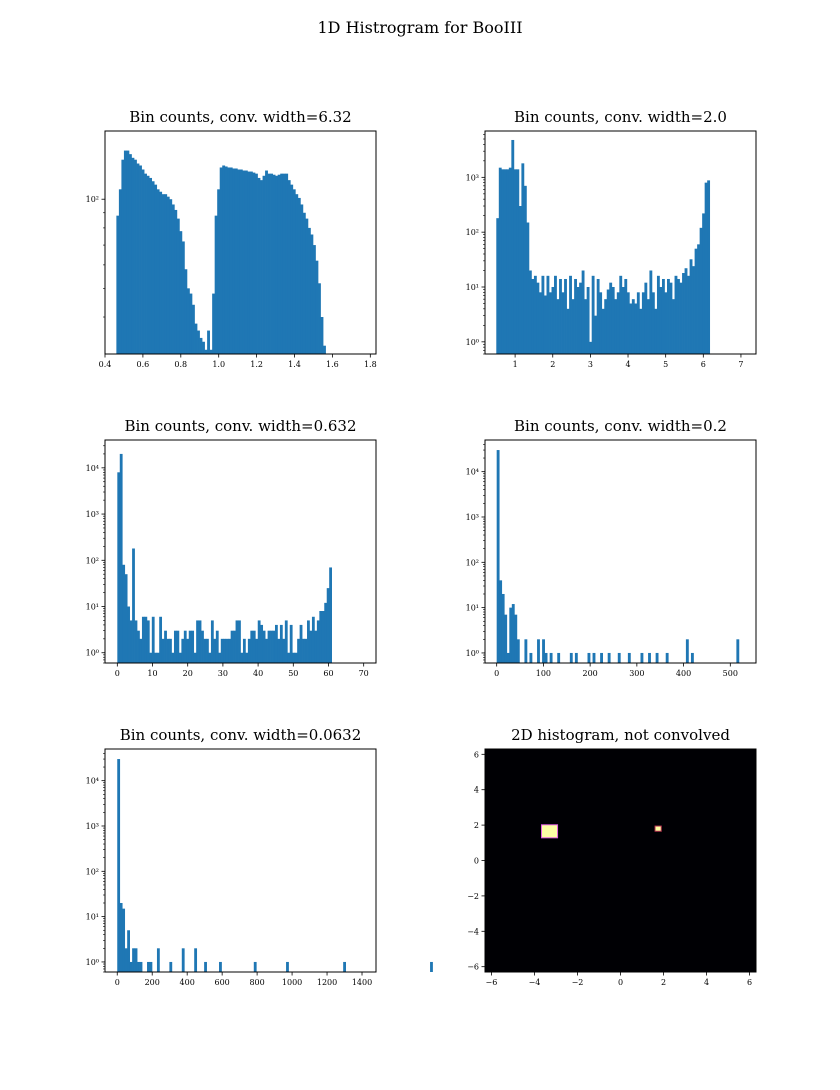 Image resolution: width=840 pixels, height=1090 pixels. I want to click on plot-frame, so click(620, 551).